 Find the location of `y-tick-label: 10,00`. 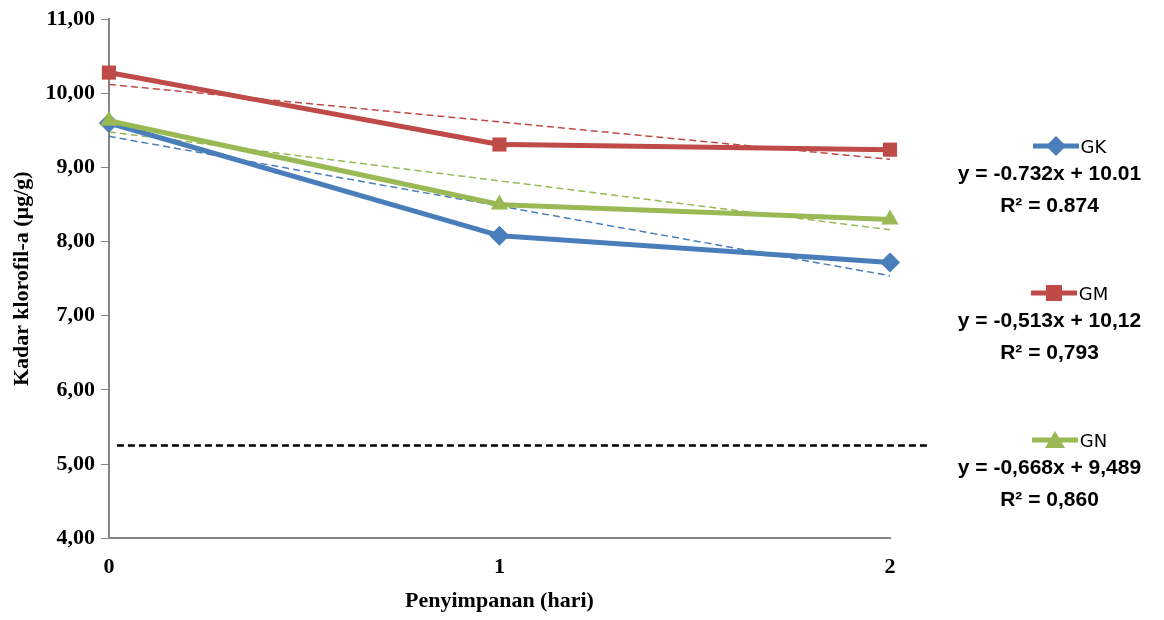

y-tick-label: 10,00 is located at coordinates (70, 92).